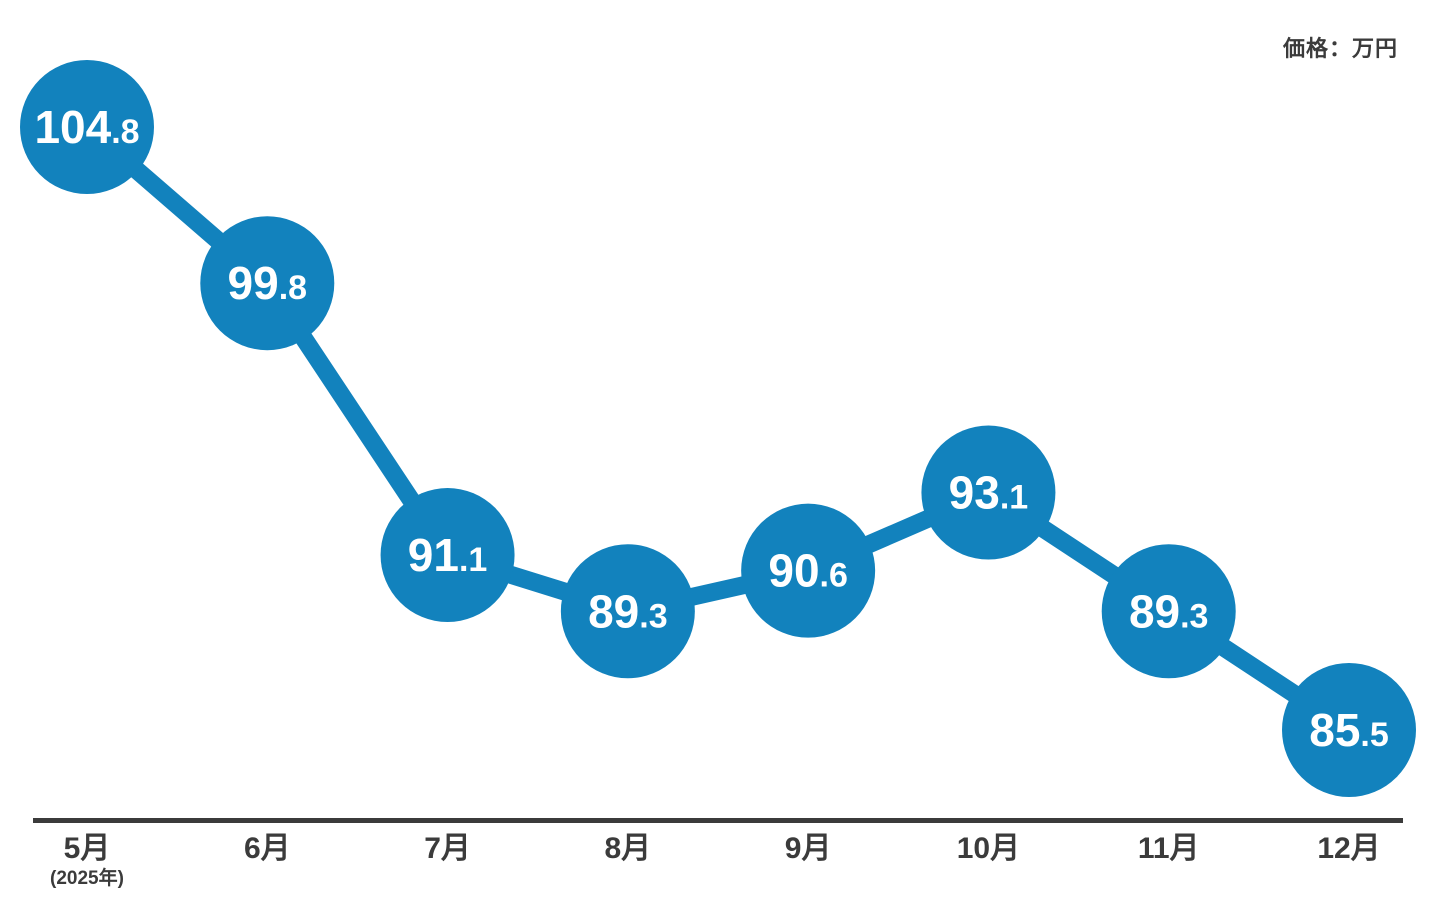 The height and width of the screenshot is (914, 1436). Describe the element at coordinates (1169, 848) in the screenshot. I see `x-tick-label: 11月` at that location.